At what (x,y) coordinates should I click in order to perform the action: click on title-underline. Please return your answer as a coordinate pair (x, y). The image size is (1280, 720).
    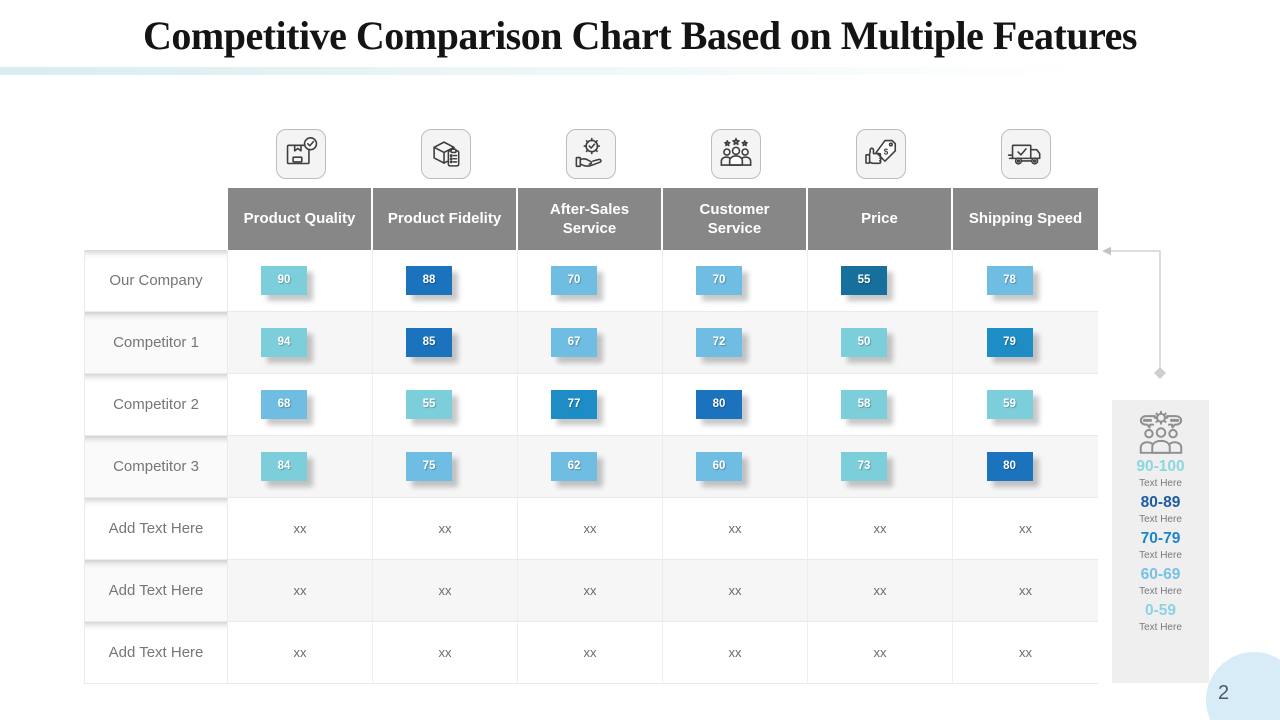
    Looking at the image, I should click on (640, 71).